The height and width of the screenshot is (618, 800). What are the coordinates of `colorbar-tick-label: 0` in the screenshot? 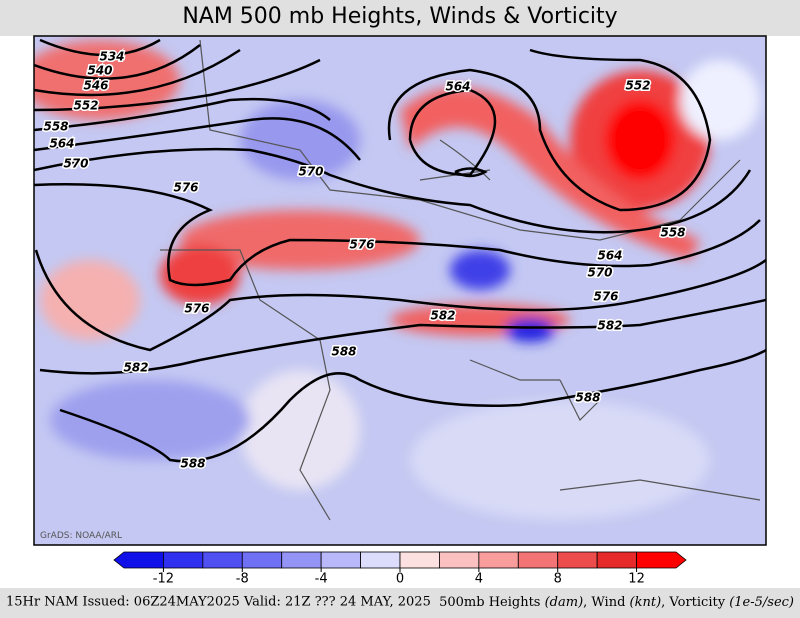 It's located at (400, 579).